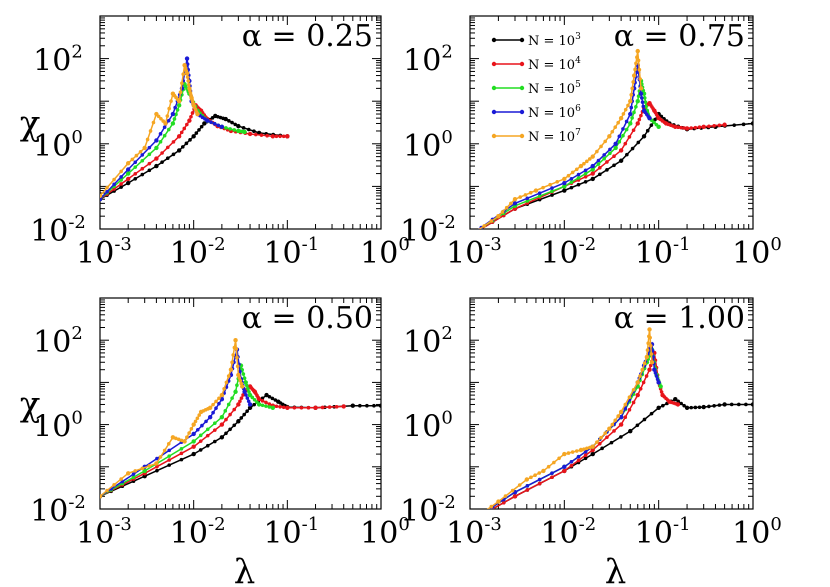 This screenshot has height=587, width=830. Describe the element at coordinates (554, 136) in the screenshot. I see `legend-label: N = 107` at that location.